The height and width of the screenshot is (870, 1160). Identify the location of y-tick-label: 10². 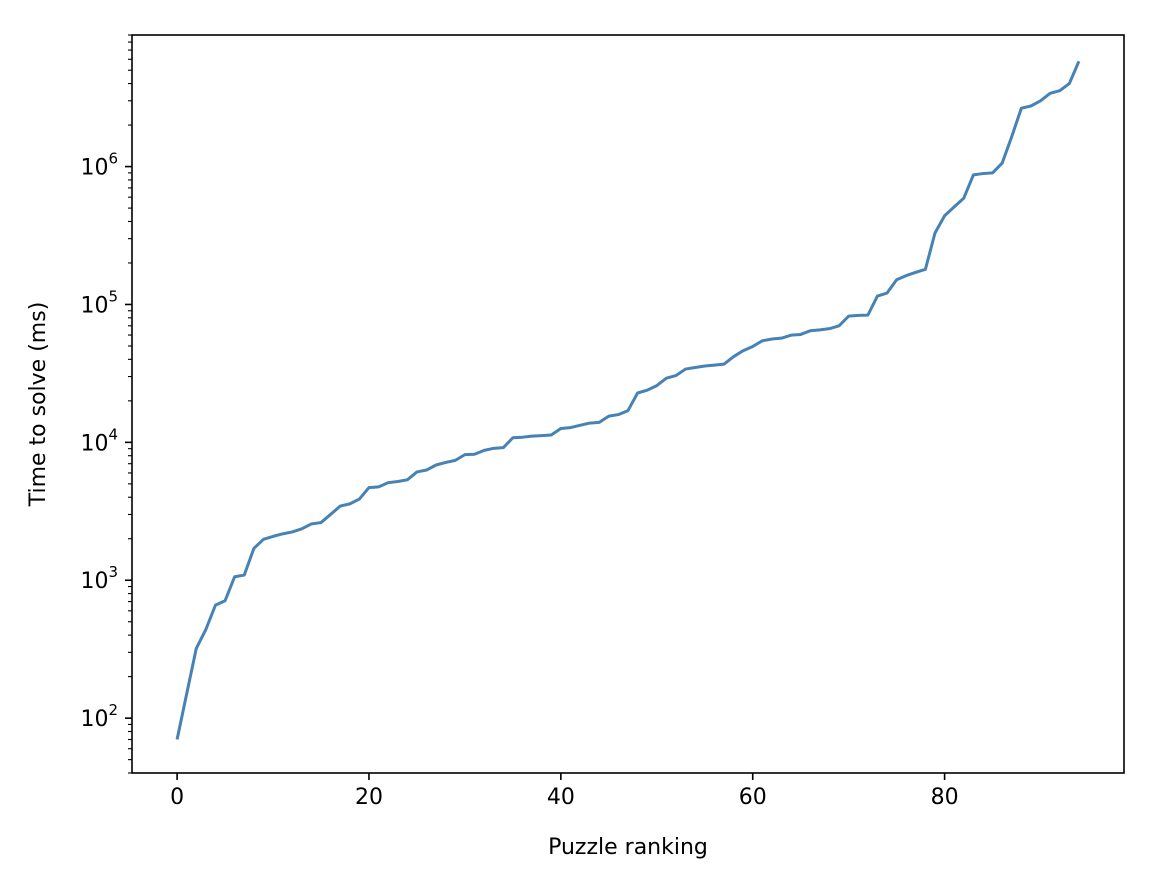
(99, 716).